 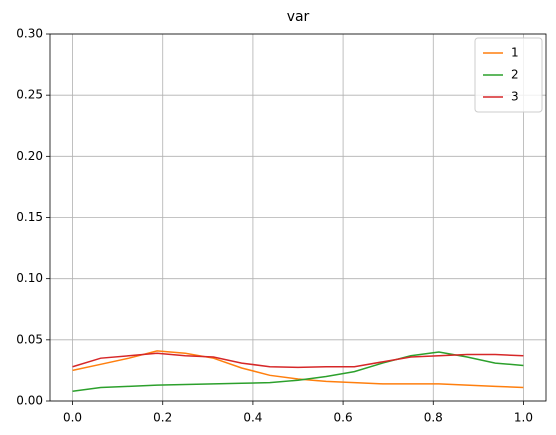 I want to click on y-tick-label: 0.15, so click(x=29, y=217).